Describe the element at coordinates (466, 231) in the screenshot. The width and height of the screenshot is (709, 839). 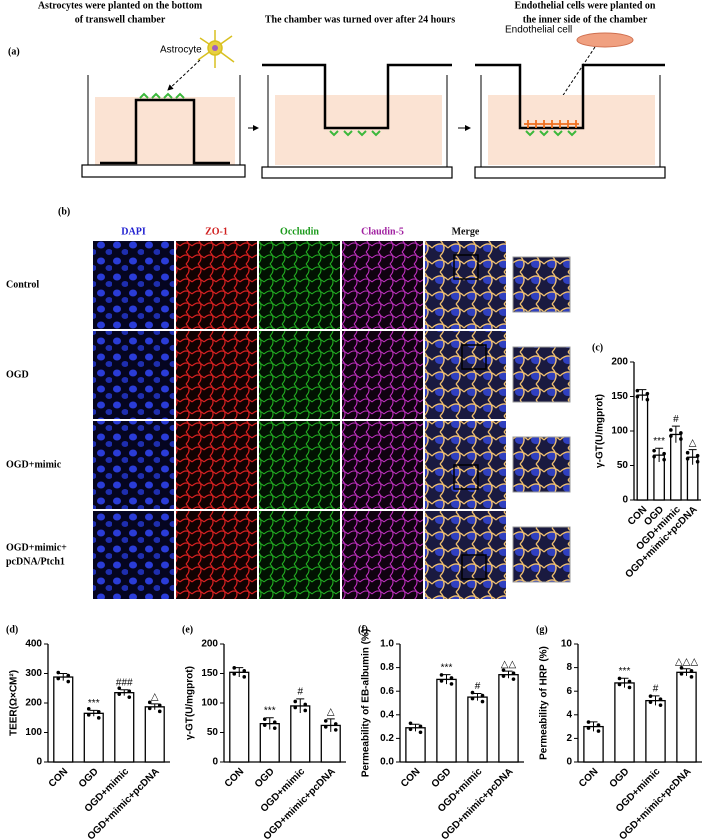
I see `stain-label: Merge` at that location.